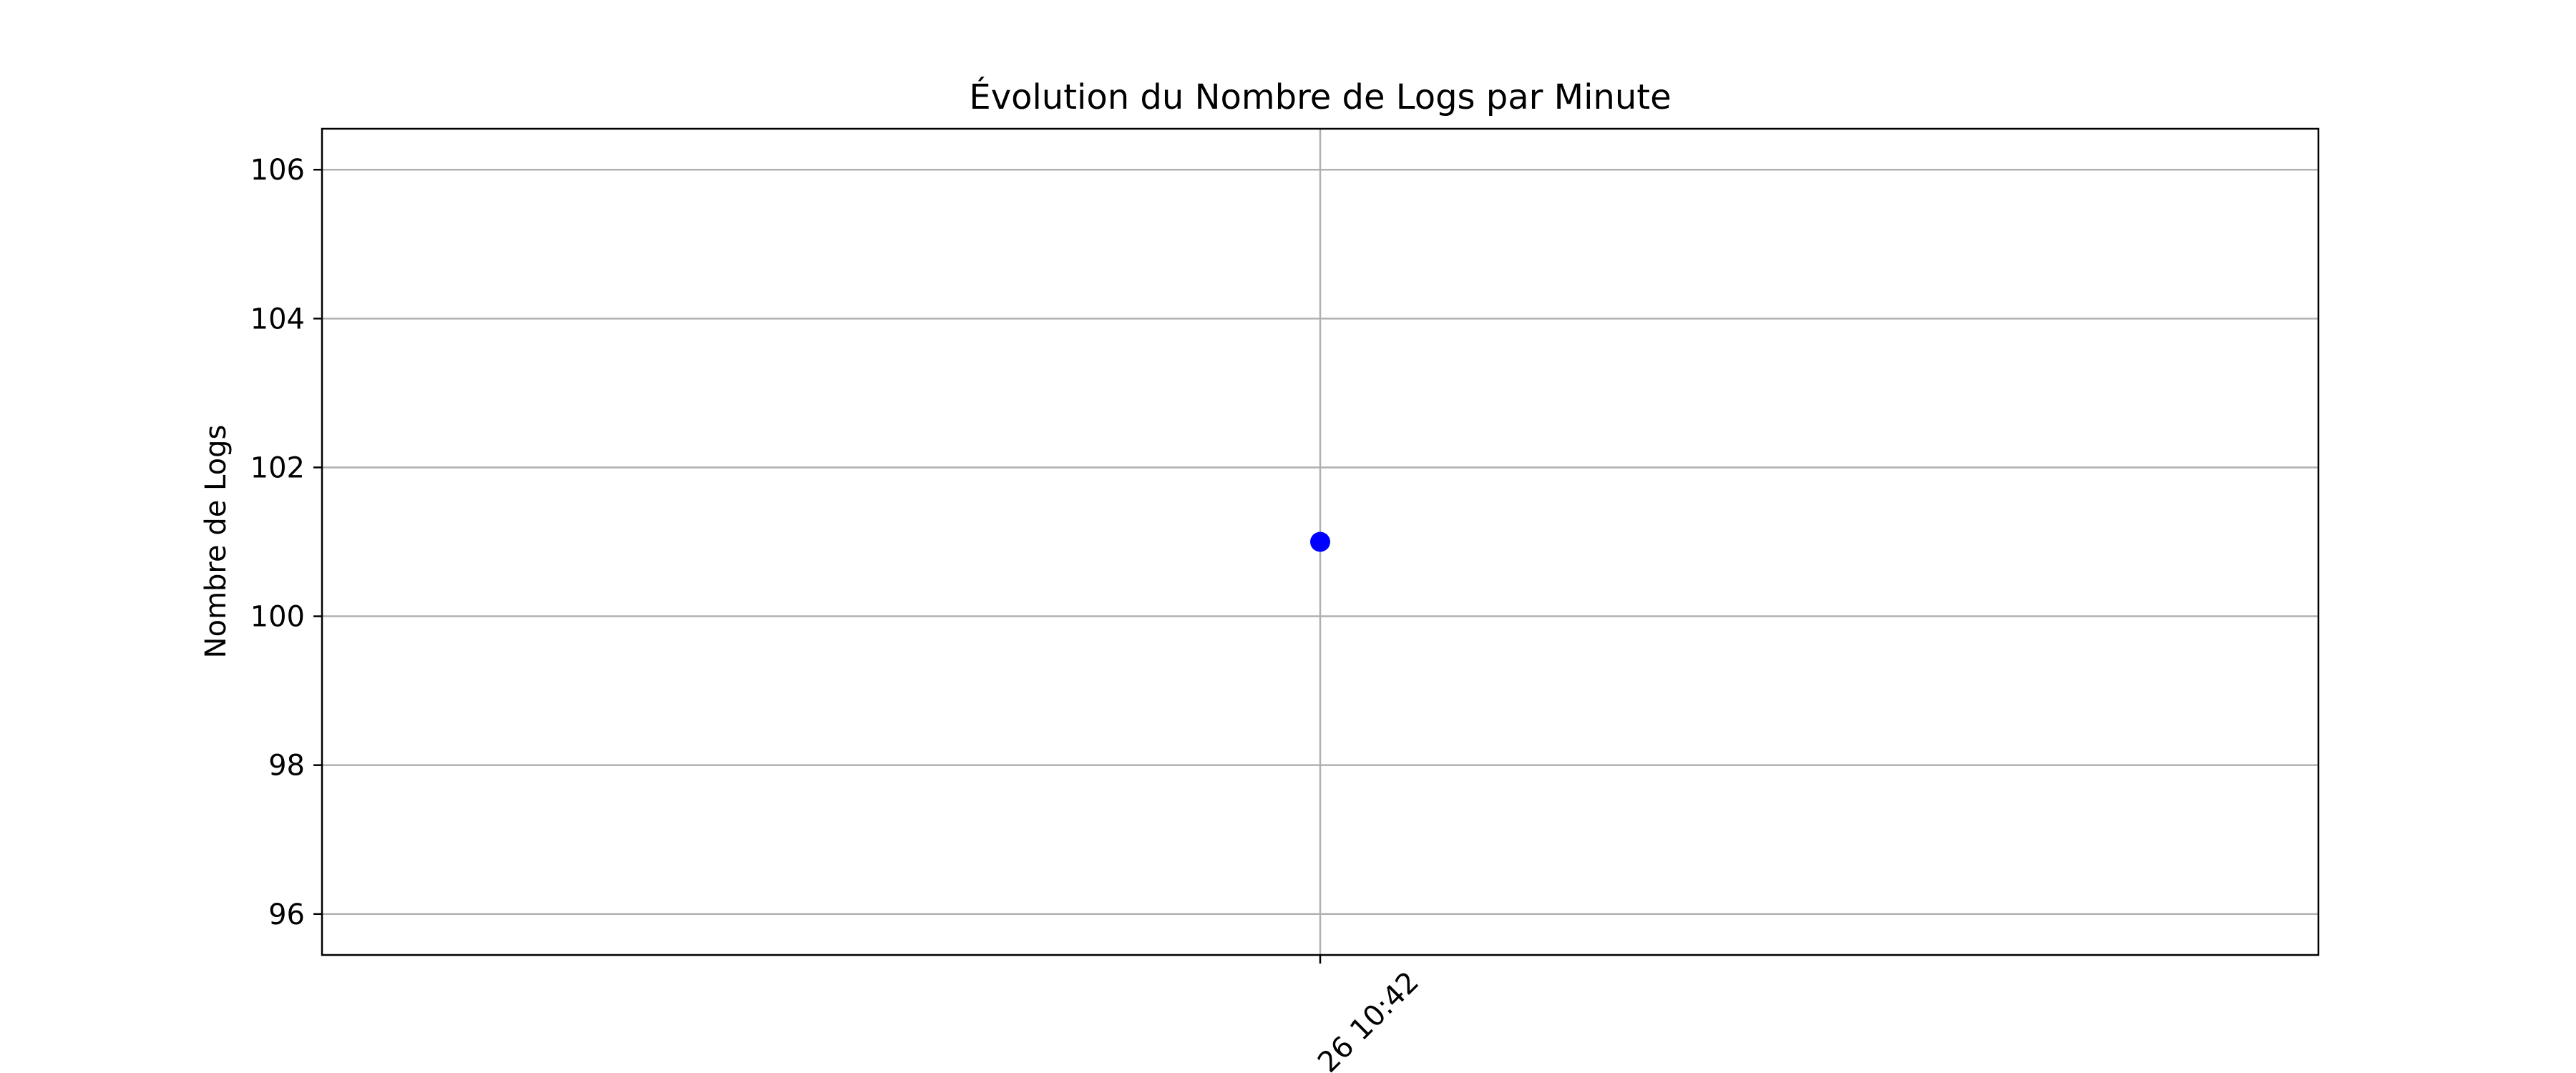 The image size is (2576, 1073). What do you see at coordinates (217, 542) in the screenshot?
I see `y-axis-label: Nombre de Logs` at bounding box center [217, 542].